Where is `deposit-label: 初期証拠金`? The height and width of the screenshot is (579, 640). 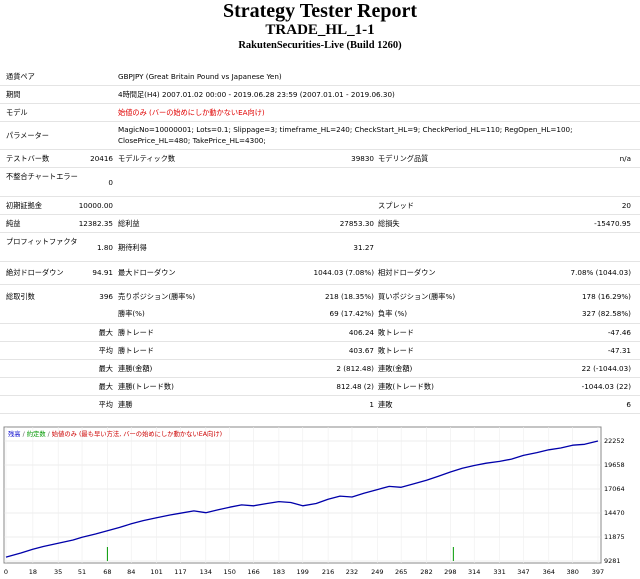 deposit-label: 初期証拠金 is located at coordinates (24, 205).